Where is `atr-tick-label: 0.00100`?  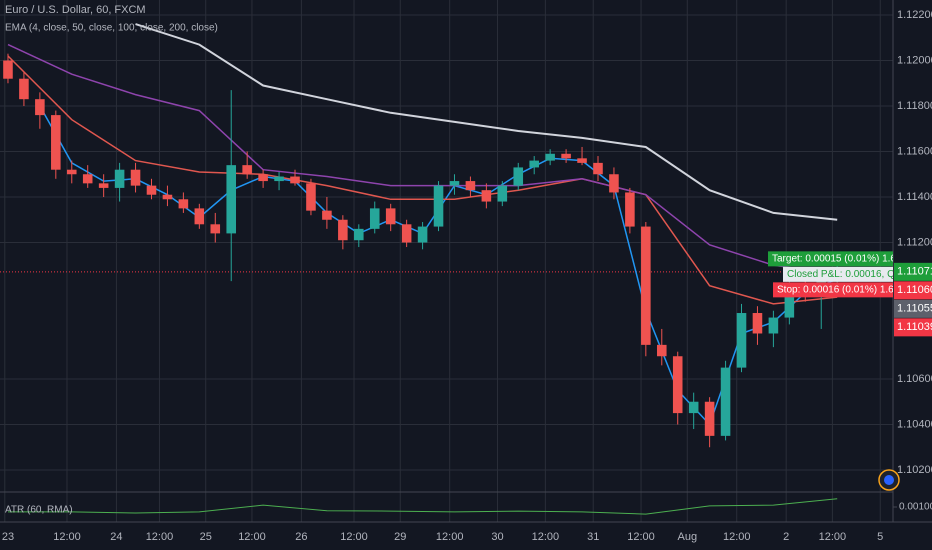 atr-tick-label: 0.00100 is located at coordinates (915, 507).